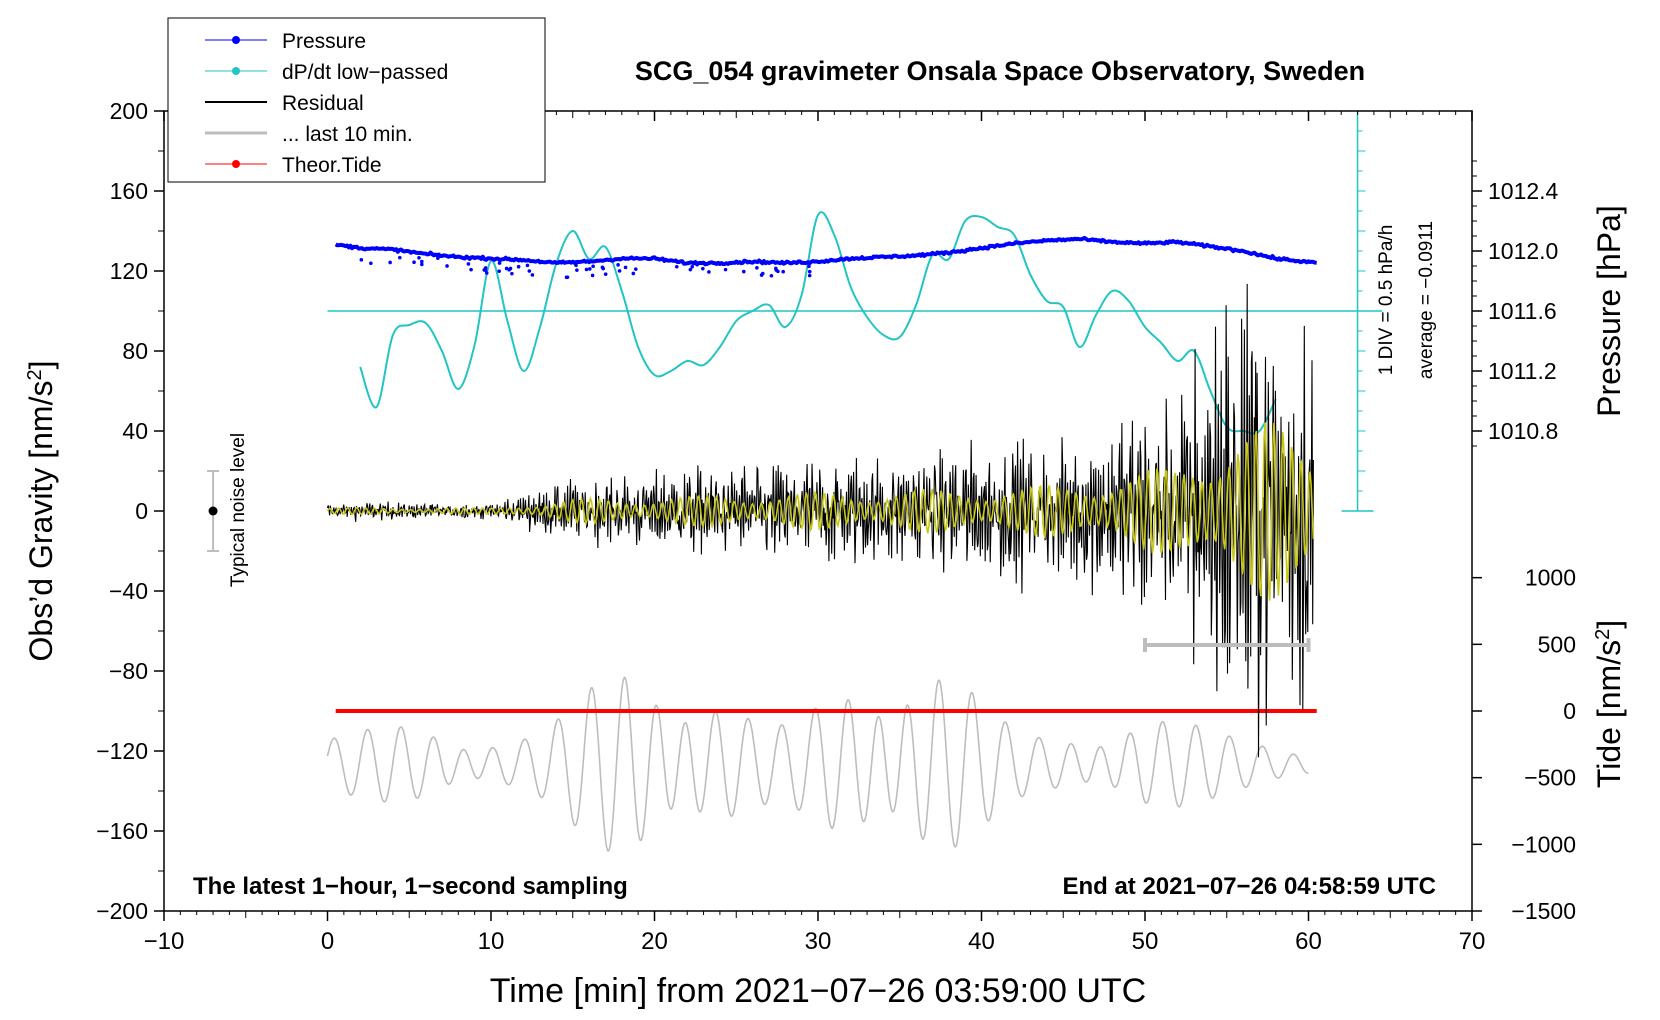  What do you see at coordinates (122, 831) in the screenshot?
I see `y-tick-label: −160` at bounding box center [122, 831].